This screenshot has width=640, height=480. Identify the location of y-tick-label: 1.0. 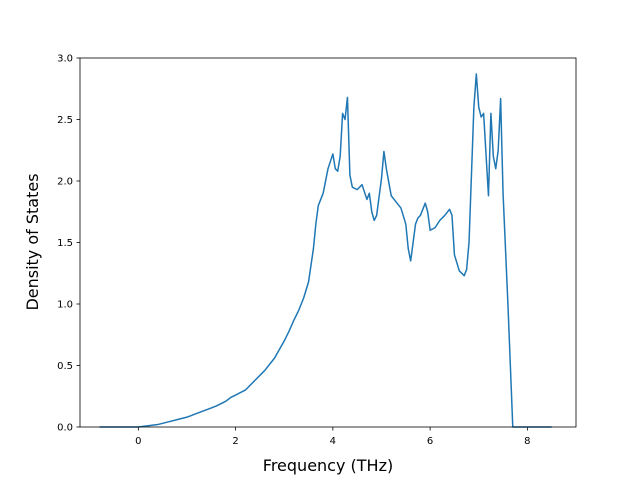
(65, 305).